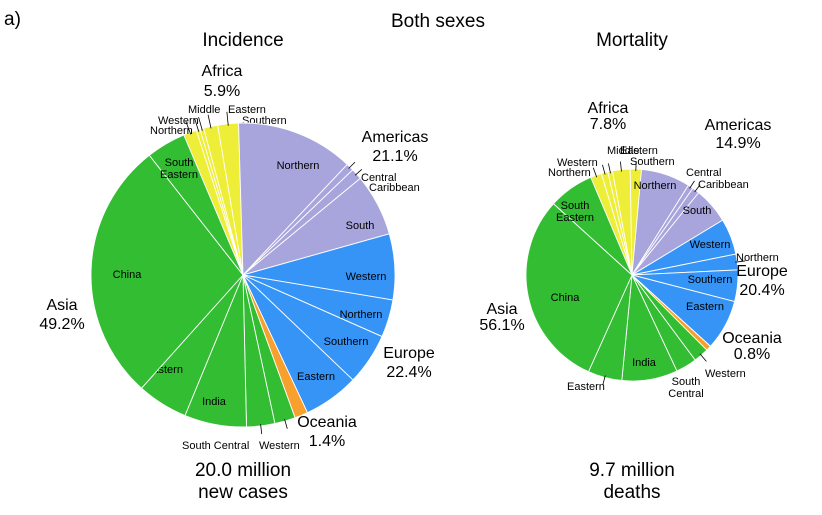  I want to click on mortality-group-percent-africa: 7.8%, so click(608, 124).